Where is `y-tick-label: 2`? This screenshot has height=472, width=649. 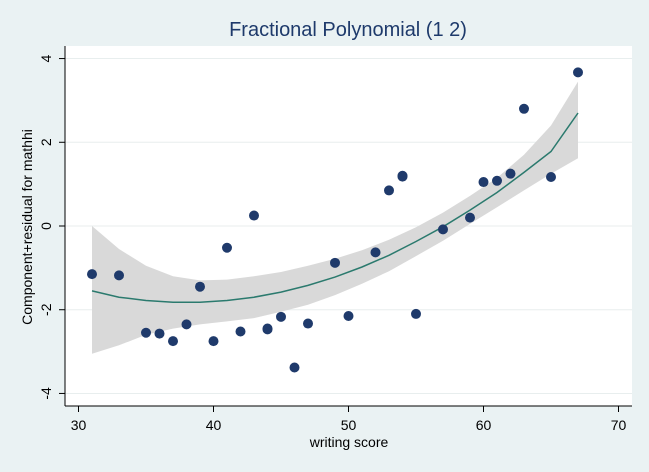 y-tick-label: 2 is located at coordinates (46, 142).